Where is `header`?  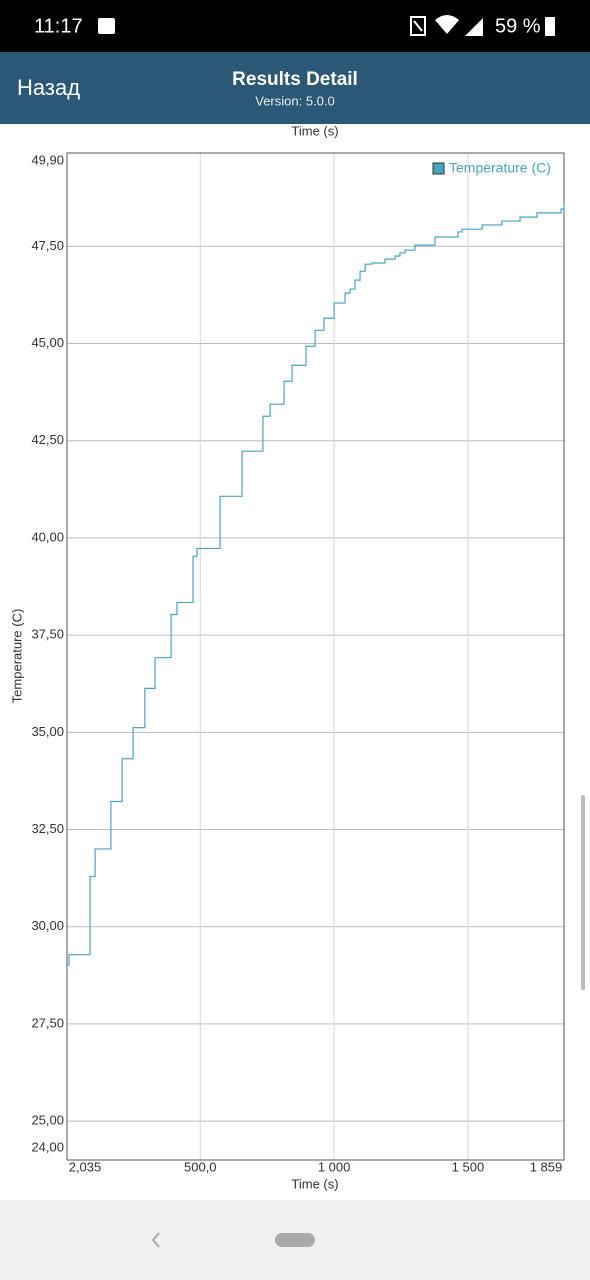 header is located at coordinates (295, 88).